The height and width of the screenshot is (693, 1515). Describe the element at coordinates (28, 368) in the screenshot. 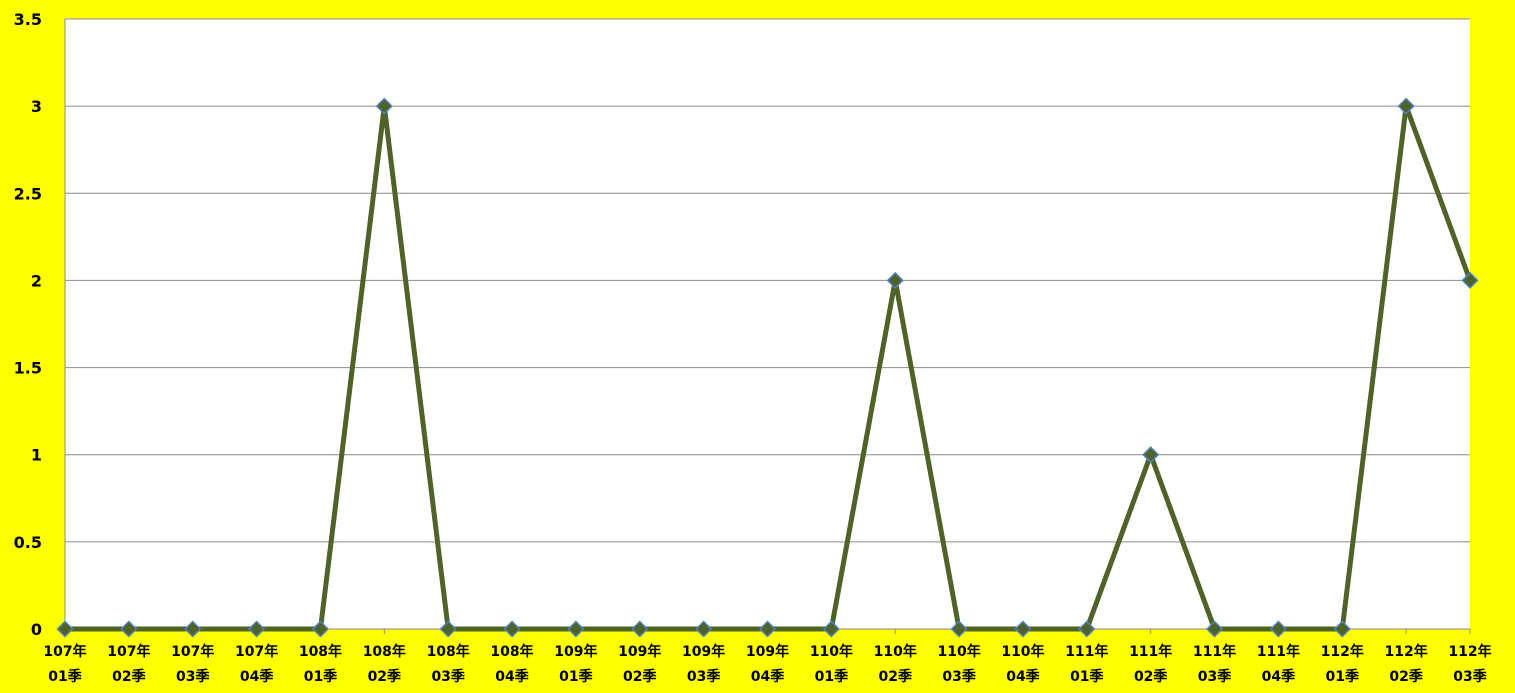

I see `y-tick-label: 1.5` at that location.